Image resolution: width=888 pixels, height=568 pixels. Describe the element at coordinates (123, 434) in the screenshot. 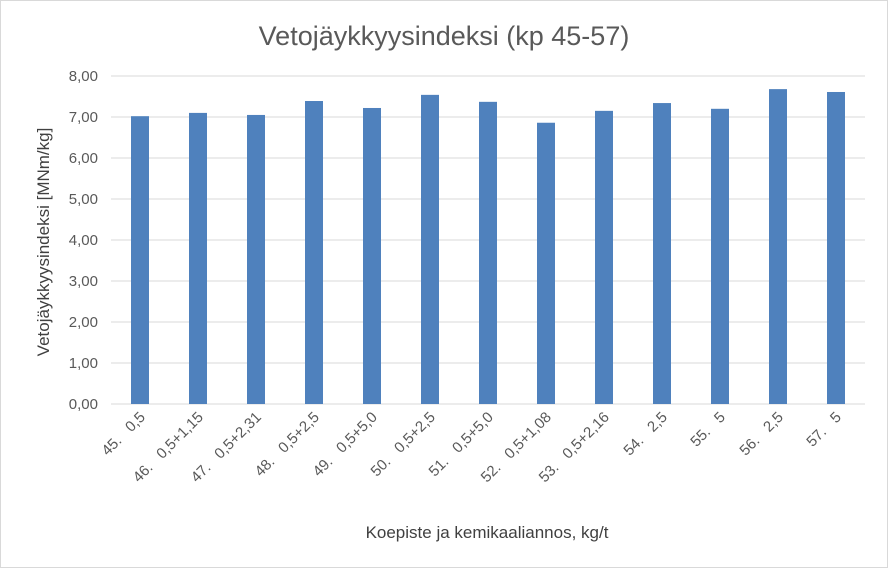

I see `x-tick-label: 45. 0,5` at that location.